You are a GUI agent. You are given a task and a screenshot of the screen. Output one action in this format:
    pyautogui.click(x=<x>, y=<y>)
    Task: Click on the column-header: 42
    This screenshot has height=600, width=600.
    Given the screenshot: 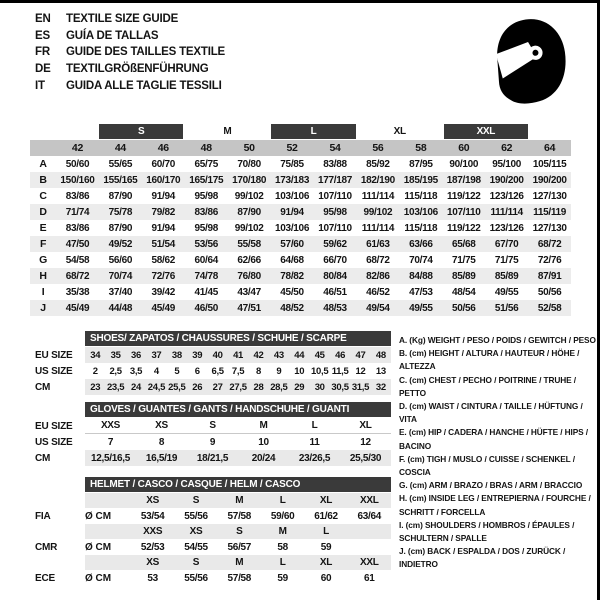 What is the action you would take?
    pyautogui.click(x=77, y=148)
    